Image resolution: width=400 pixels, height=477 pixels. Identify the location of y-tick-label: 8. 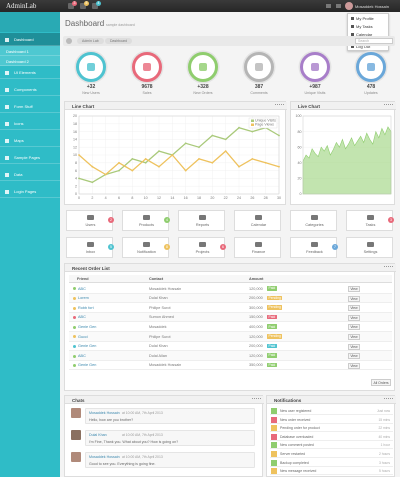
(76, 163).